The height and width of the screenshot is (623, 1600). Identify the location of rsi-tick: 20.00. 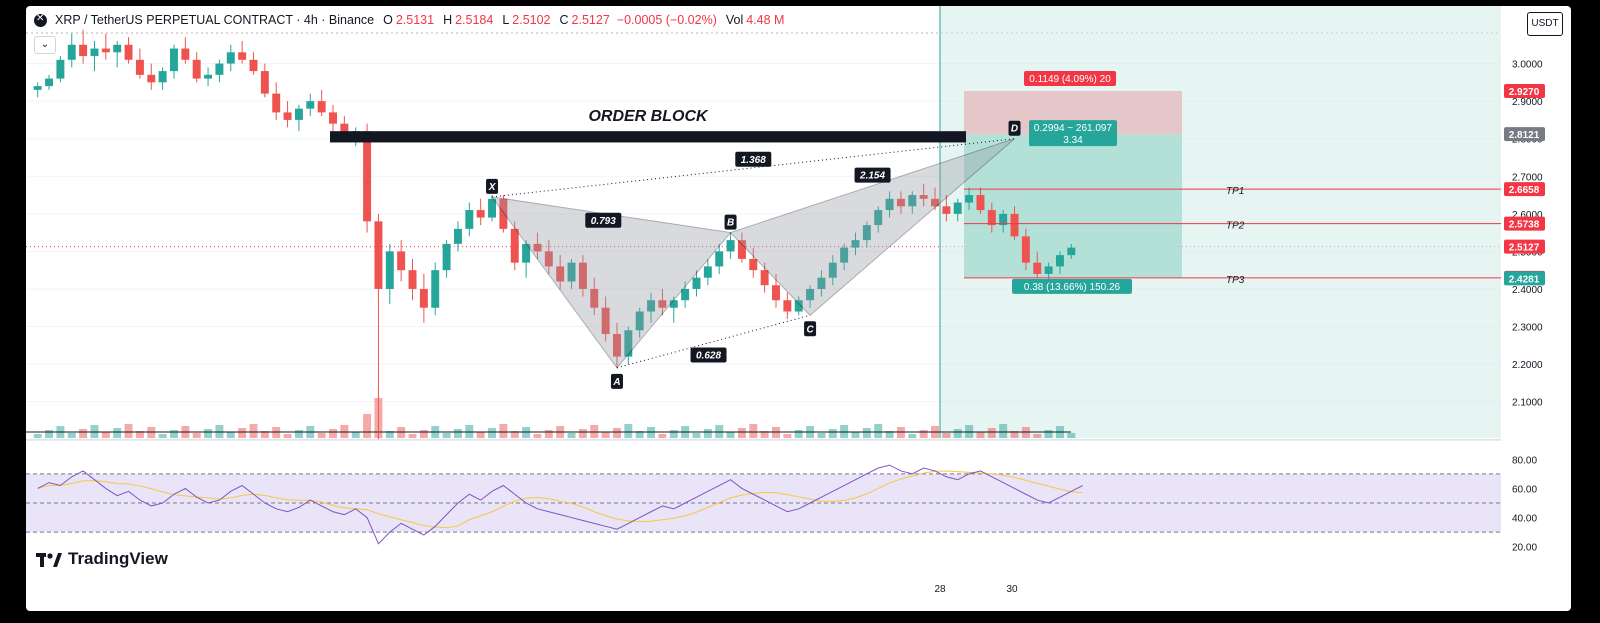
(1524, 548).